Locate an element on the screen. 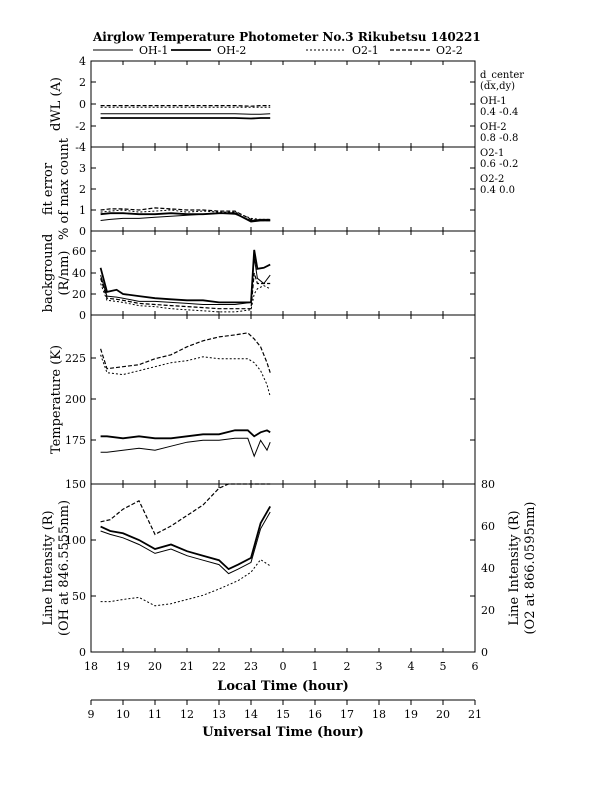 The width and height of the screenshot is (612, 792). universal-time-tick-label: 20 is located at coordinates (443, 714).